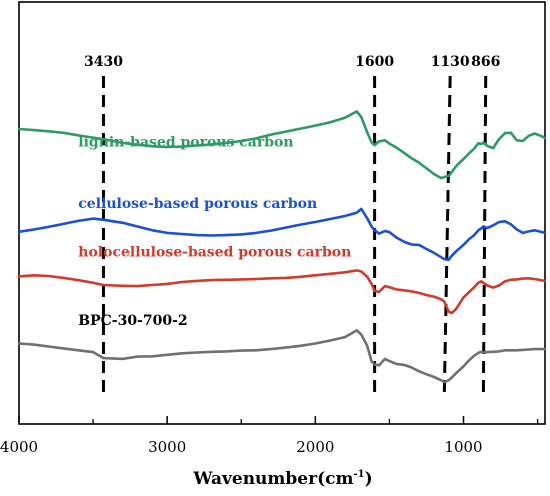  What do you see at coordinates (315, 447) in the screenshot?
I see `x-tick-label-2000: 2000` at bounding box center [315, 447].